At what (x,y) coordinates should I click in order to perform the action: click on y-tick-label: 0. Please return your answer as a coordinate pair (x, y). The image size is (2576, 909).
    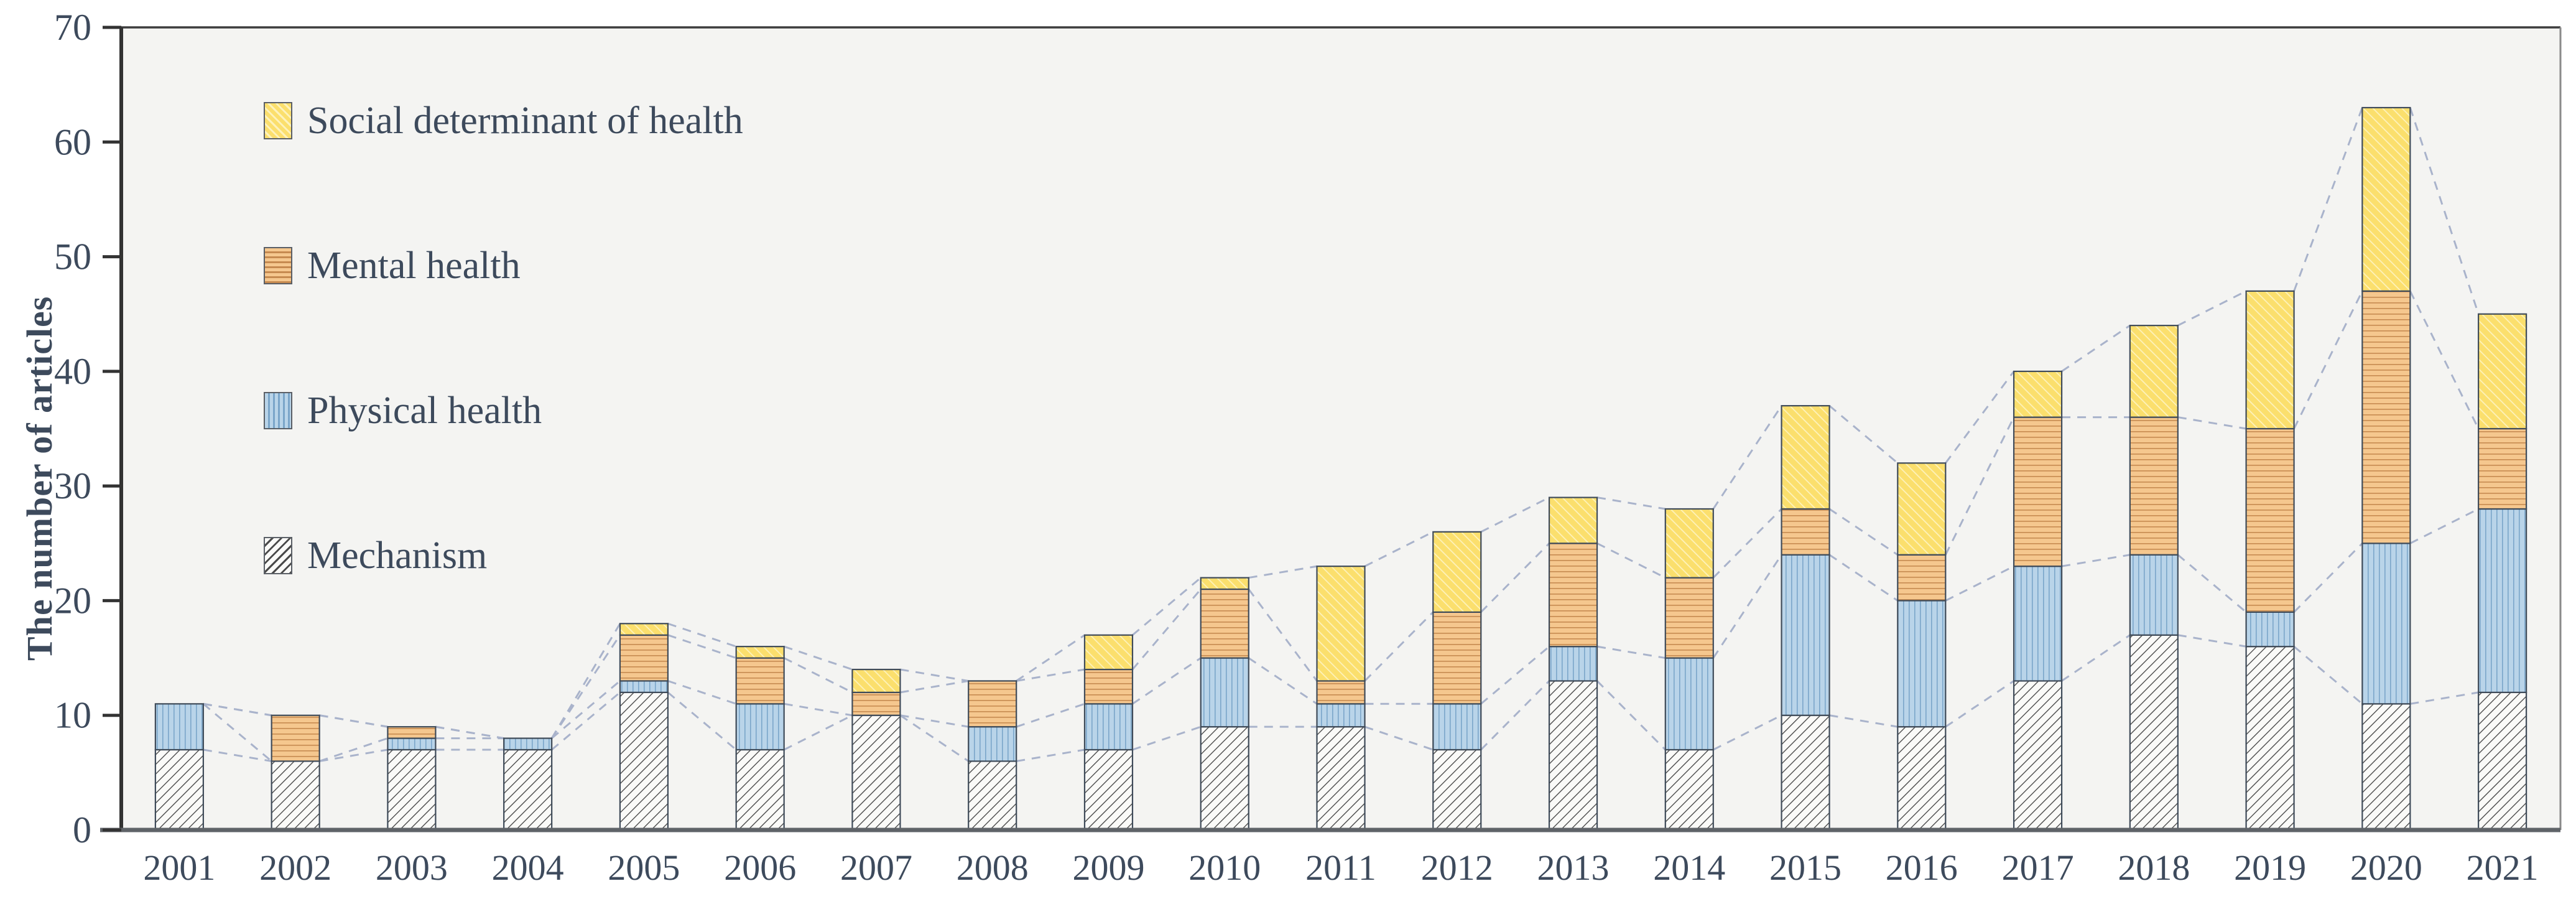
    Looking at the image, I should click on (82, 830).